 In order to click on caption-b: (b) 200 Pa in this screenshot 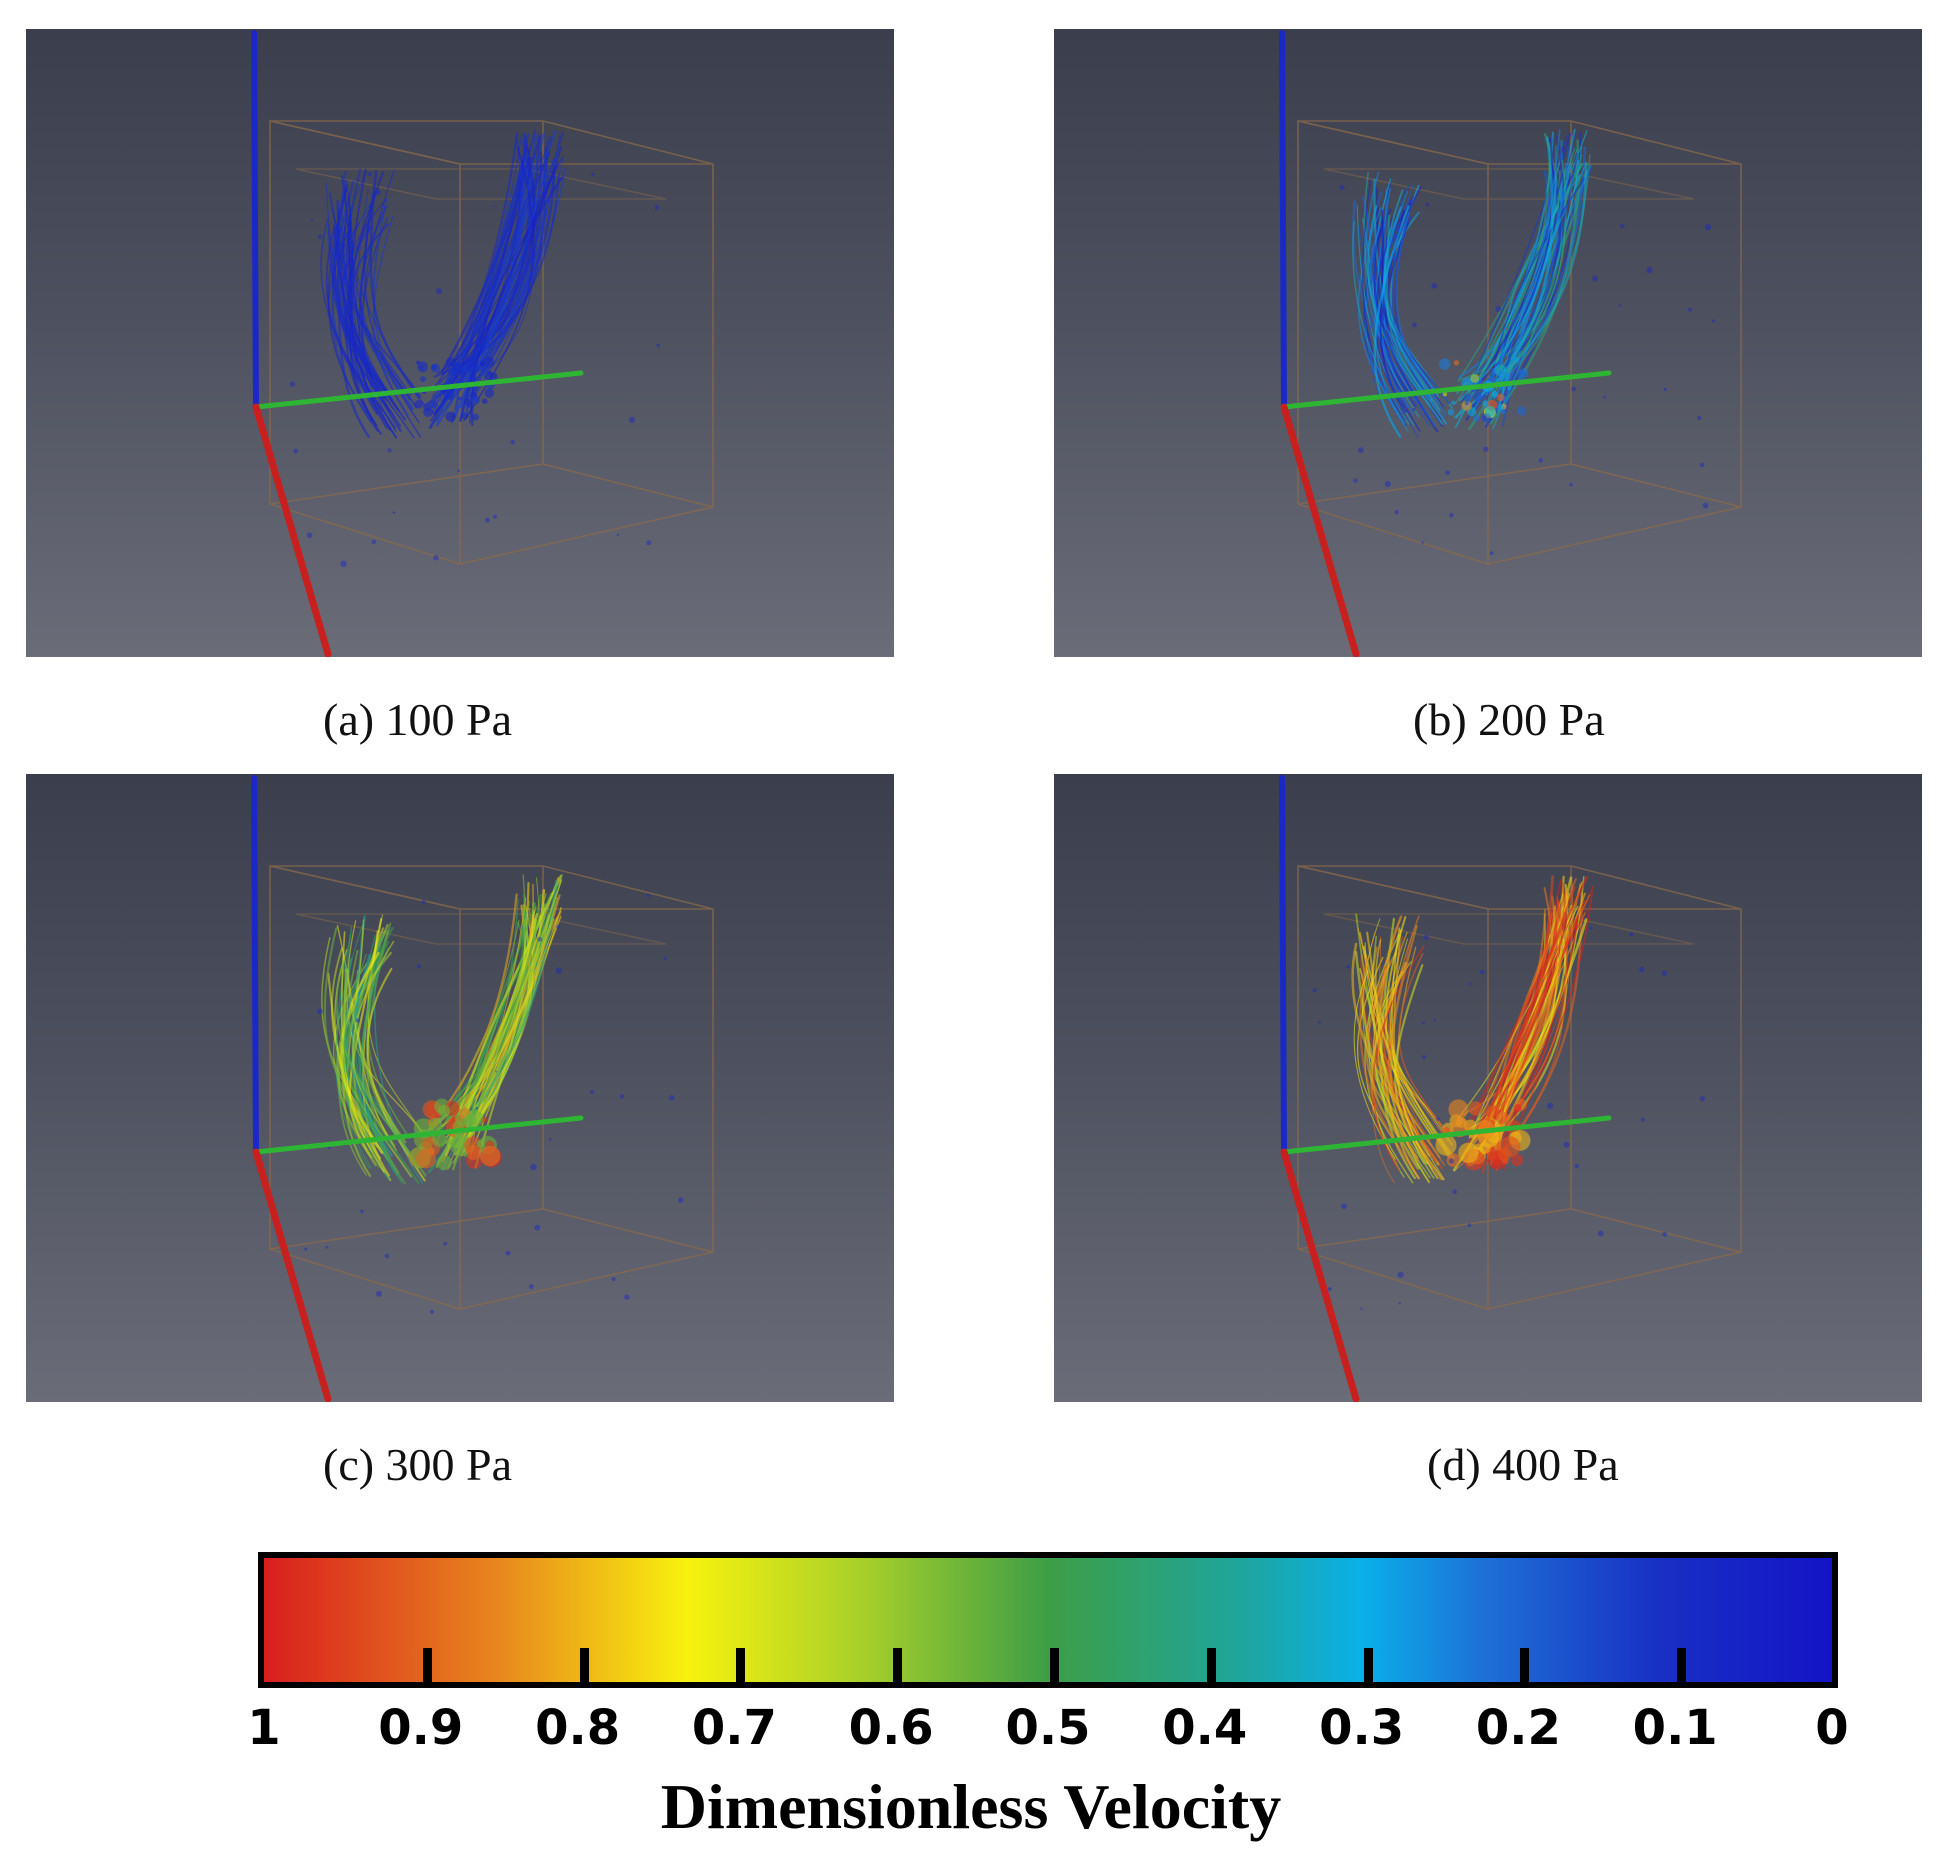, I will do `click(1509, 719)`.